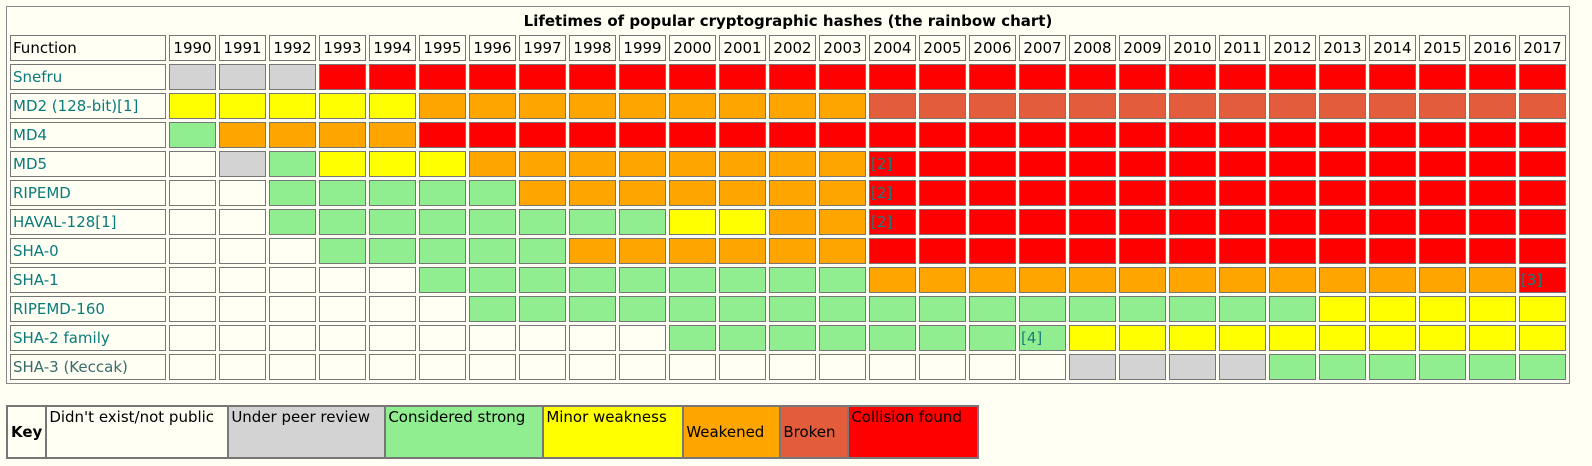 This screenshot has height=466, width=1592. Describe the element at coordinates (88, 135) in the screenshot. I see `hash-function-link: MD4` at that location.